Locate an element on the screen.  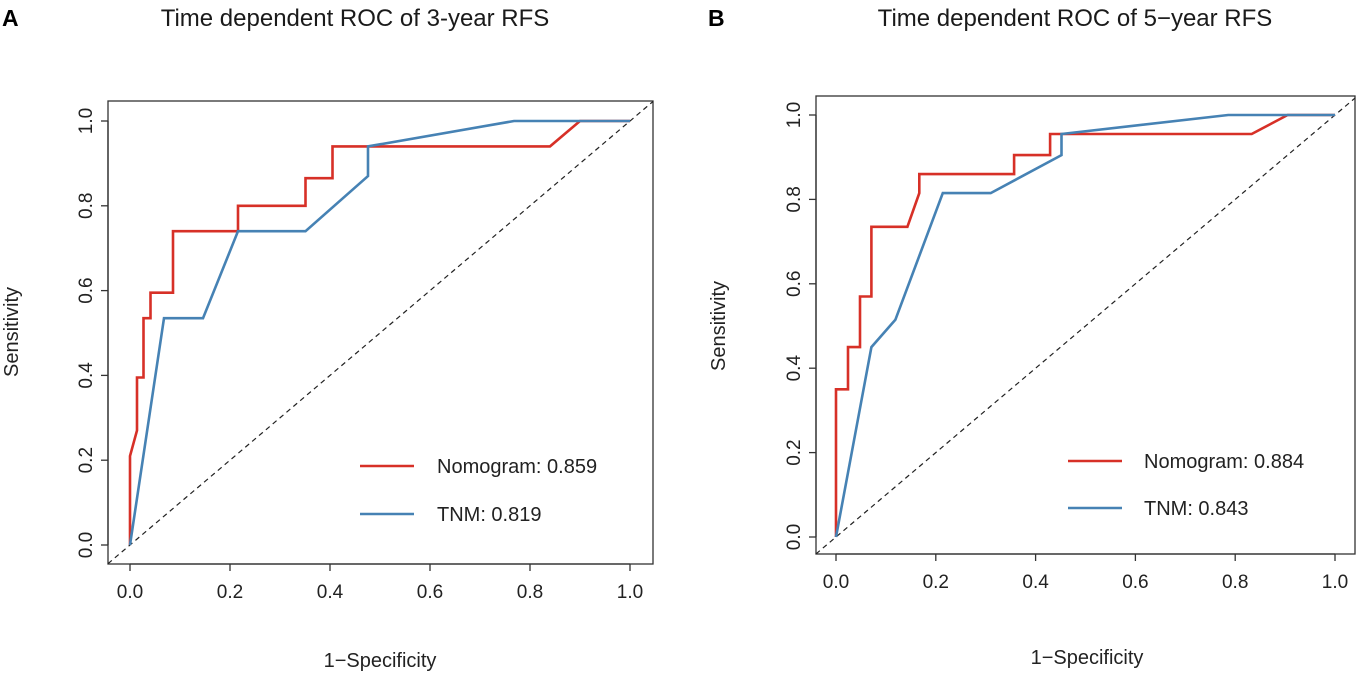
y-tick-label-a: 1.0 is located at coordinates (86, 121).